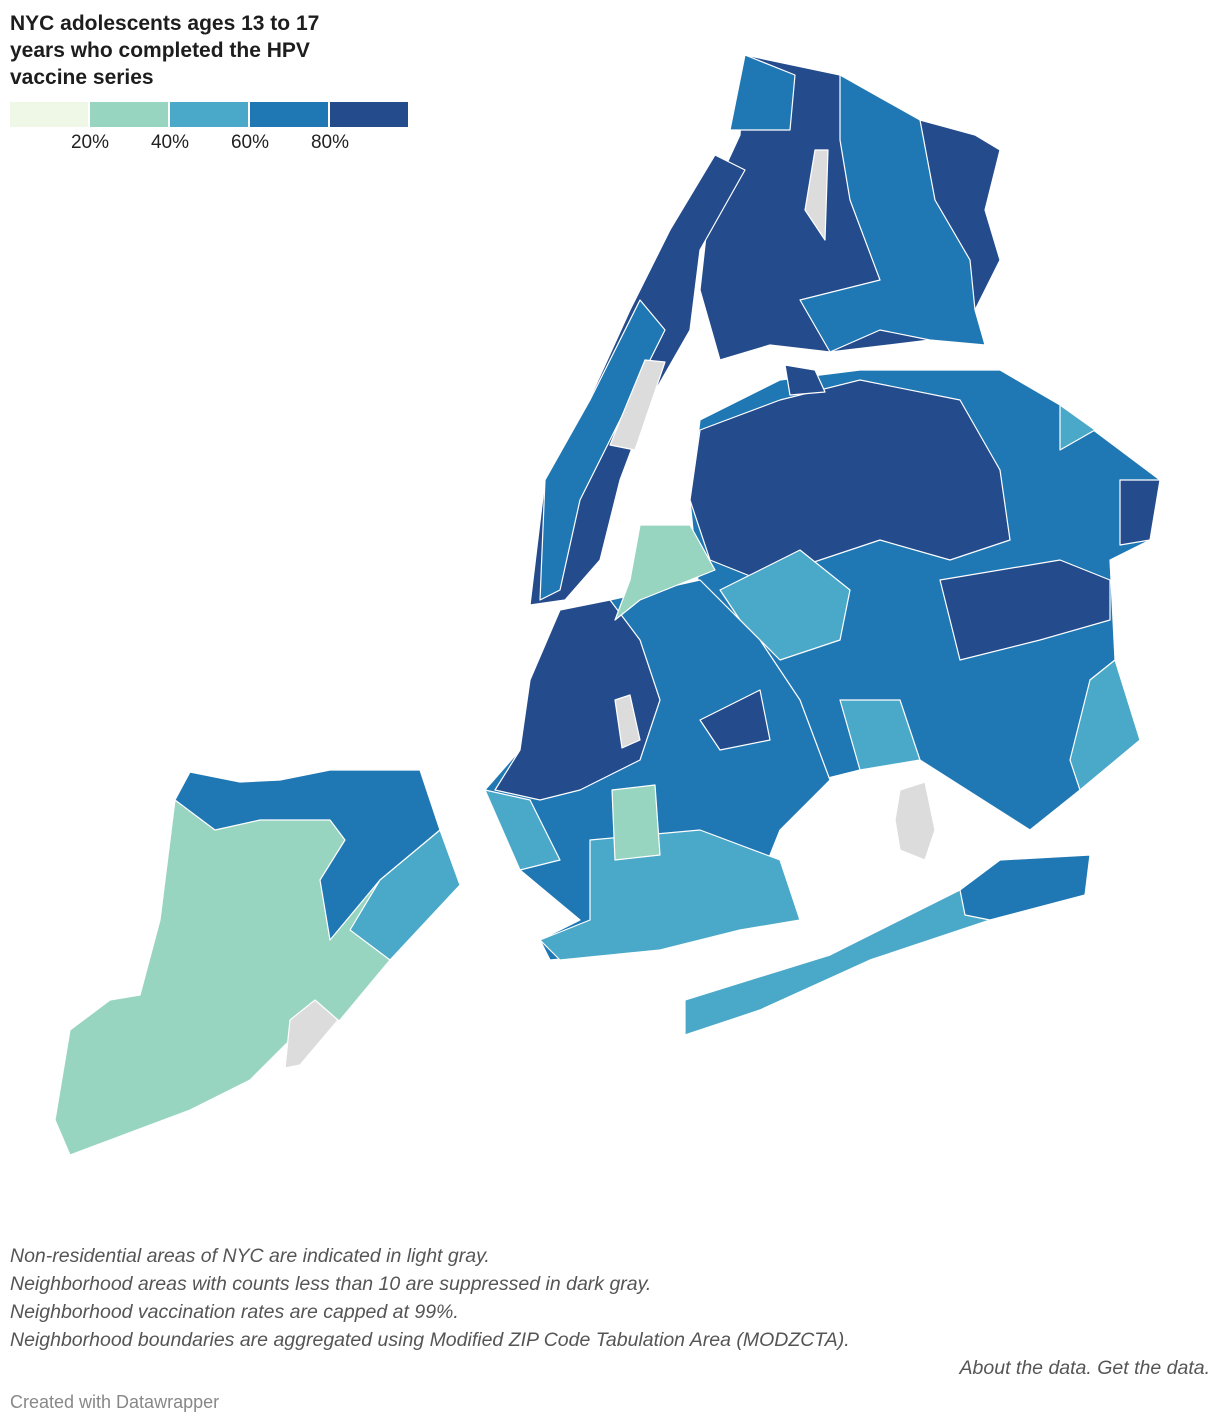 The width and height of the screenshot is (1220, 1428). What do you see at coordinates (637, 405) in the screenshot?
I see `region-central-park` at bounding box center [637, 405].